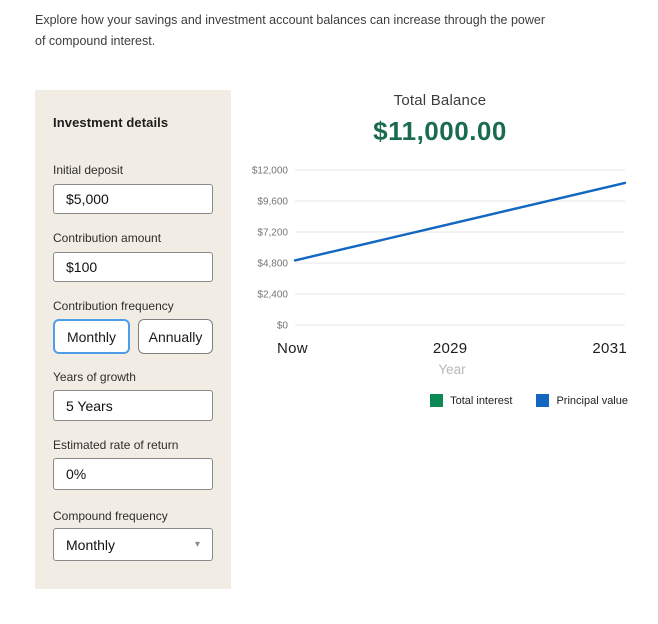 This screenshot has height=624, width=658. Describe the element at coordinates (440, 131) in the screenshot. I see `total-balance-amount: $11,000.00` at that location.